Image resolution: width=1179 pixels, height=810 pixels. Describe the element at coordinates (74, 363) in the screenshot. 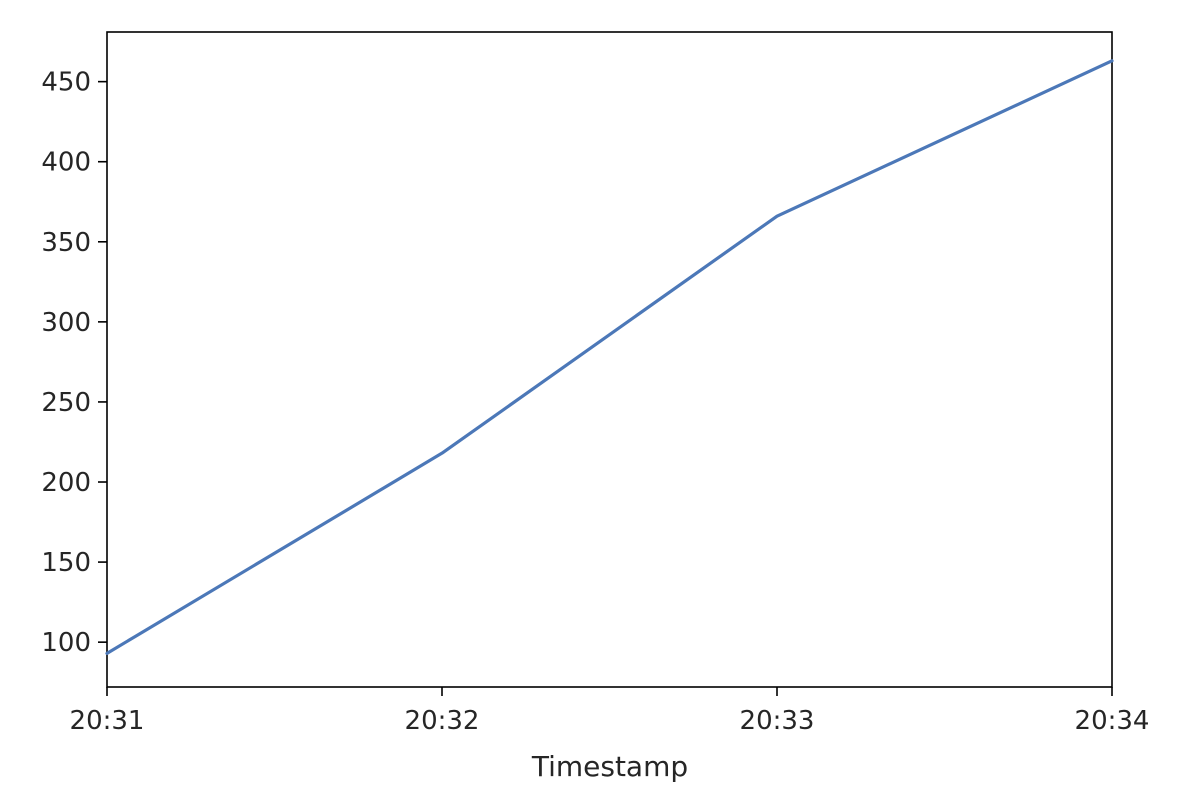

I see `y-axis: 100 150 200 250 300 350 400 450` at that location.